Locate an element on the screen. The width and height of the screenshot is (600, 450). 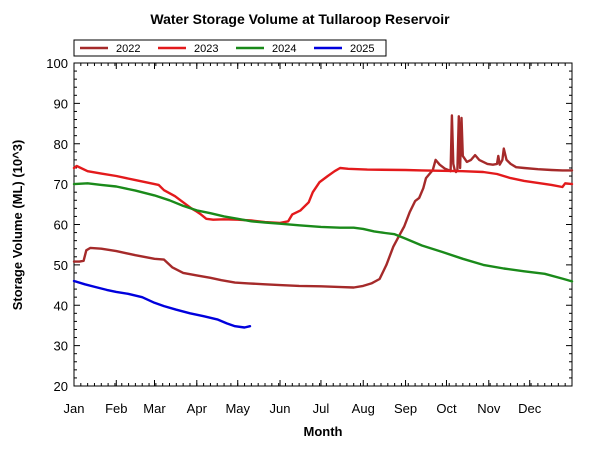
legend-label-2025: 2025 is located at coordinates (362, 49).